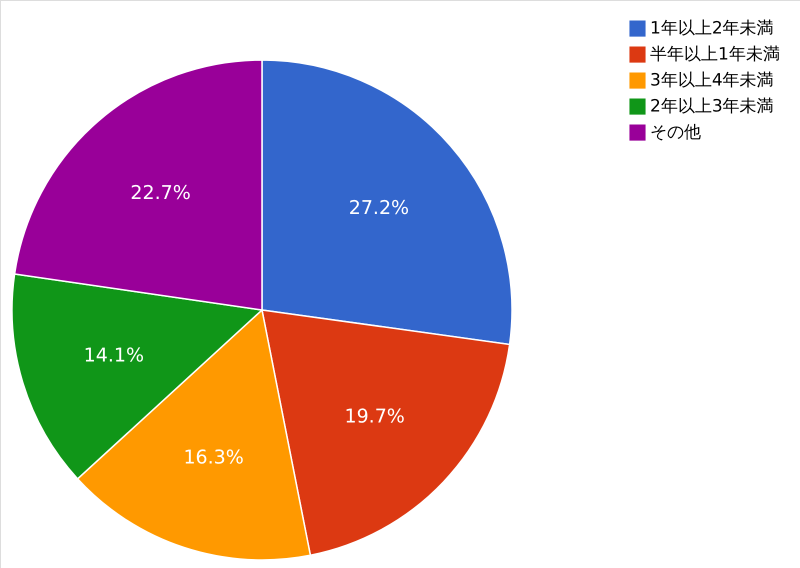 The height and width of the screenshot is (568, 800). I want to click on legend-label: その他, so click(675, 132).